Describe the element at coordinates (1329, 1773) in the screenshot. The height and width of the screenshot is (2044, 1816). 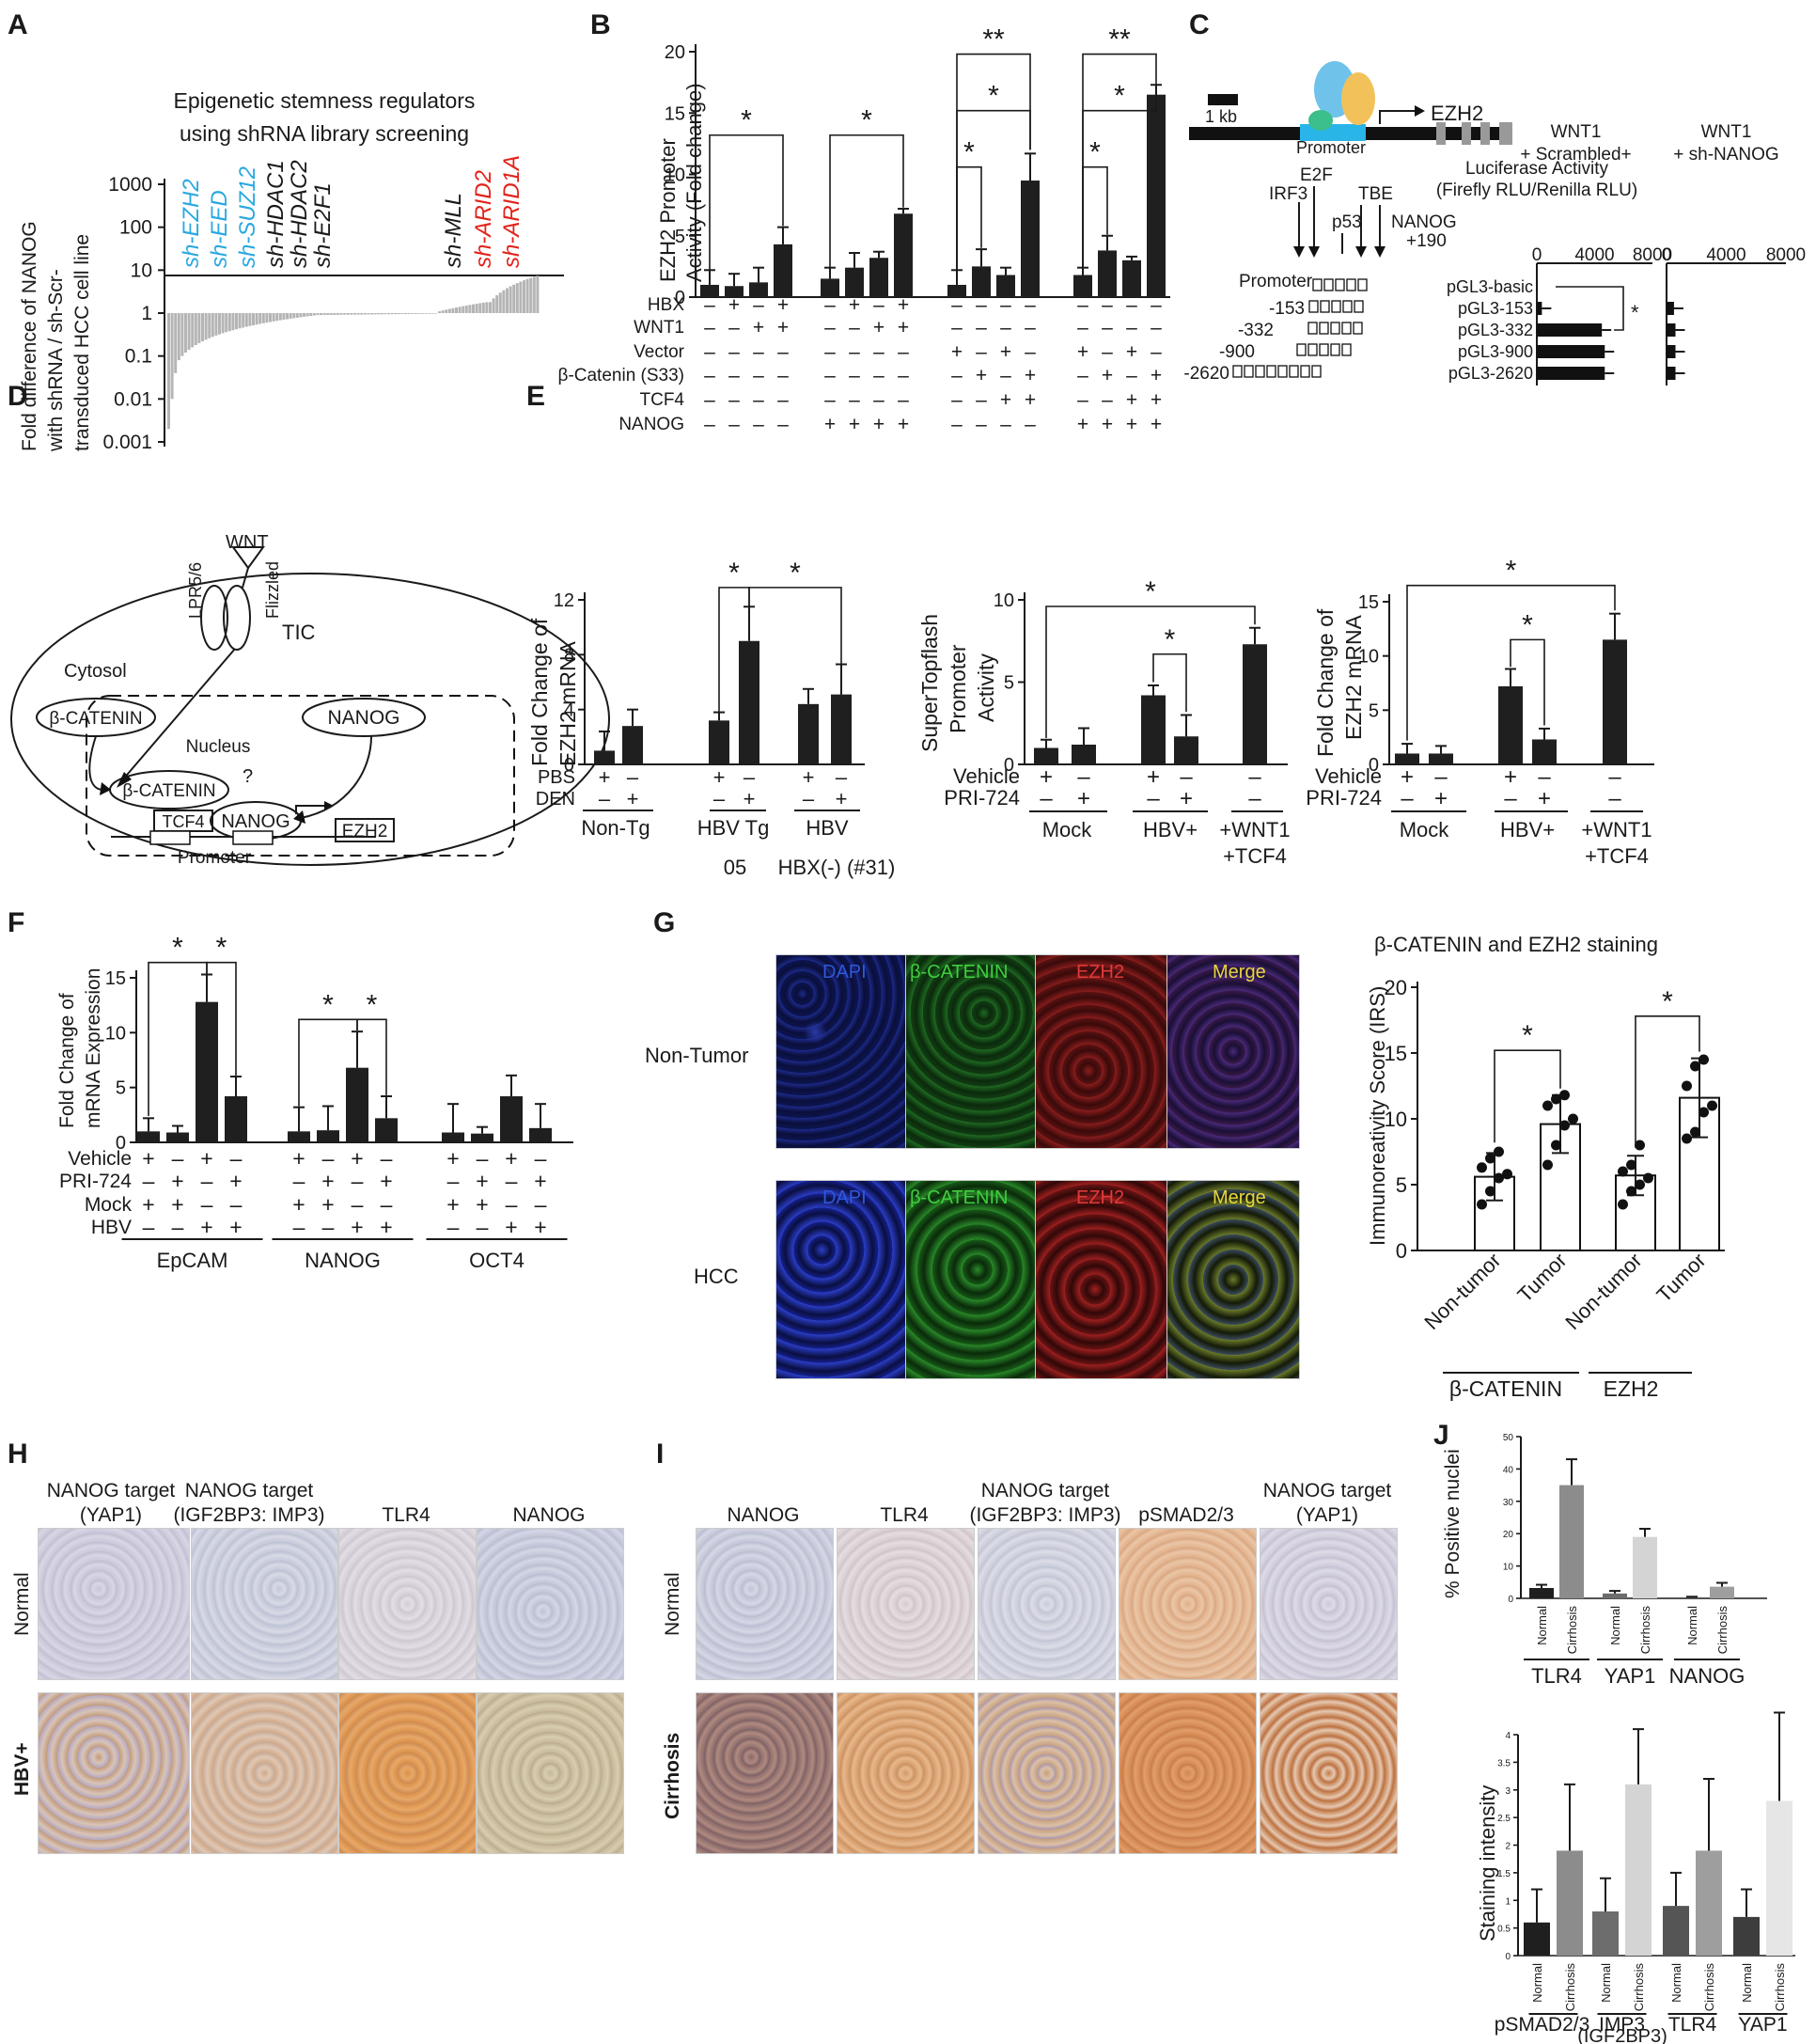
I see `i-yap1-cirrhosis` at that location.